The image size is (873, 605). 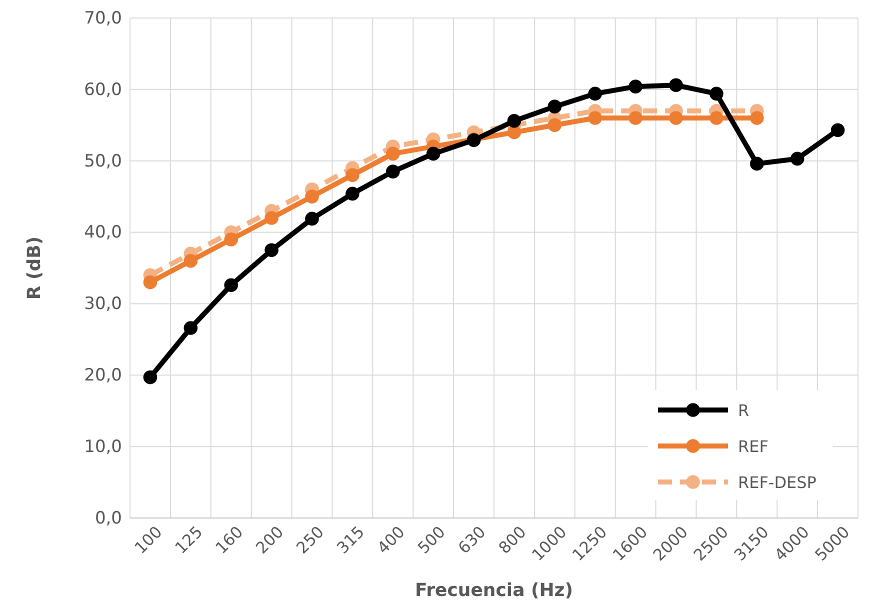 I want to click on x-tick-label: 200, so click(x=270, y=540).